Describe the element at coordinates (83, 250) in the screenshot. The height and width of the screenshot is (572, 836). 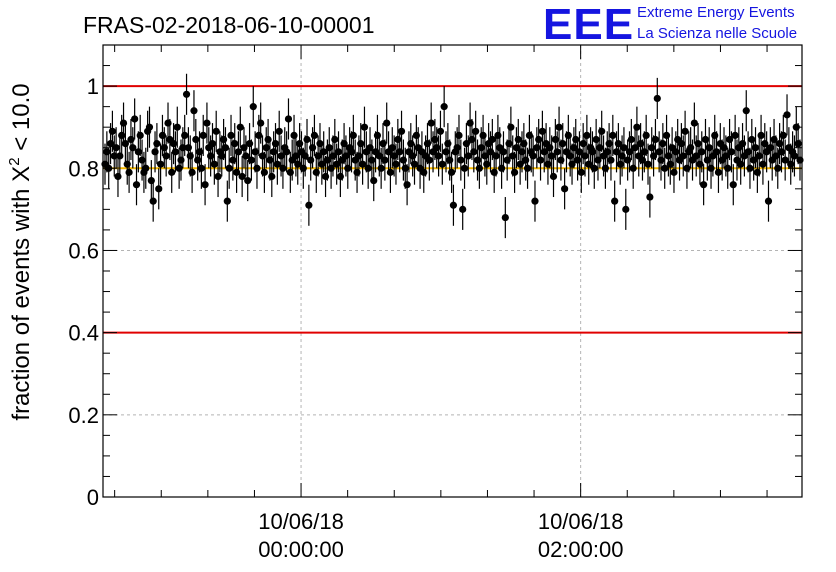
I see `y-tick-label: 0.6` at that location.